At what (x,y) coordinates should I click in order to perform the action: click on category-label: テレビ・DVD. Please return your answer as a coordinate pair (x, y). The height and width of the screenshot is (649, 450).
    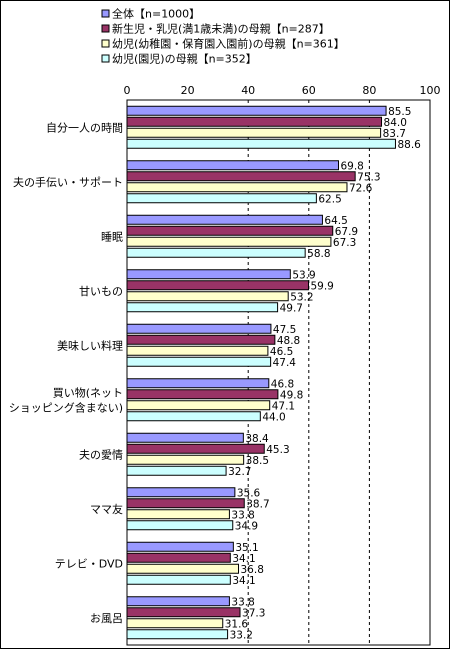
    Looking at the image, I should click on (89, 563).